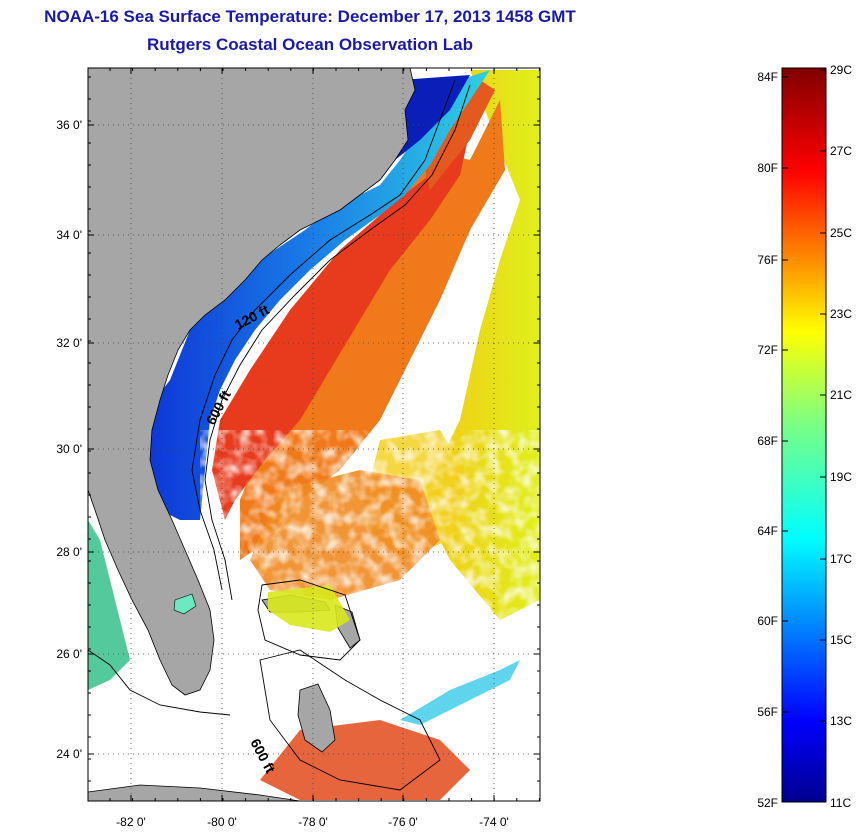 Image resolution: width=864 pixels, height=832 pixels. Describe the element at coordinates (159, 682) in the screenshot. I see `contour-florida-keys` at that location.